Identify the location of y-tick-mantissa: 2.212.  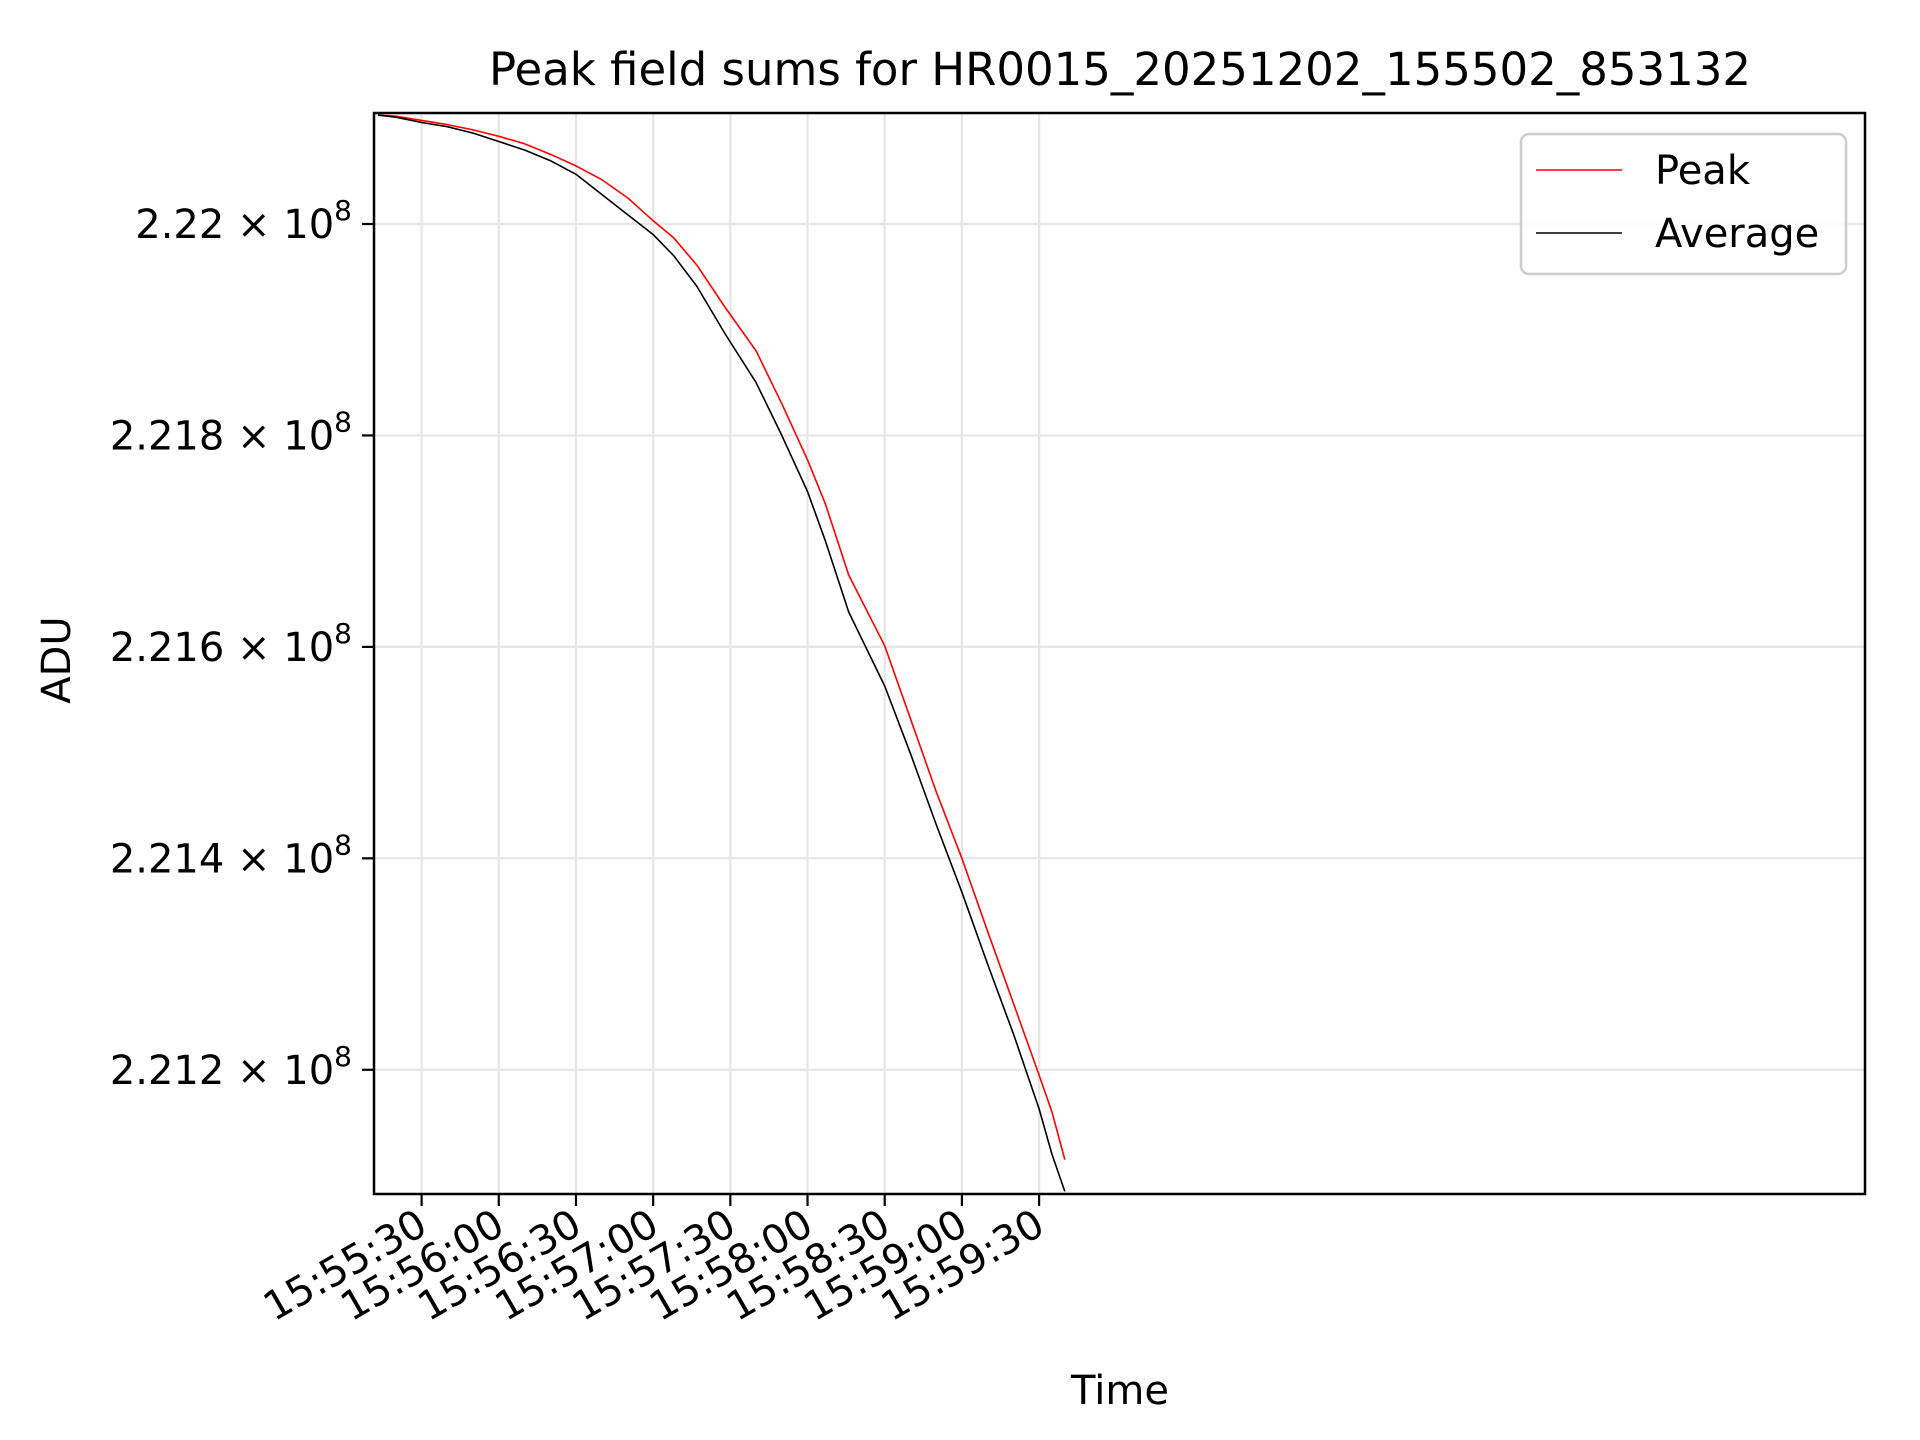
(167, 1071).